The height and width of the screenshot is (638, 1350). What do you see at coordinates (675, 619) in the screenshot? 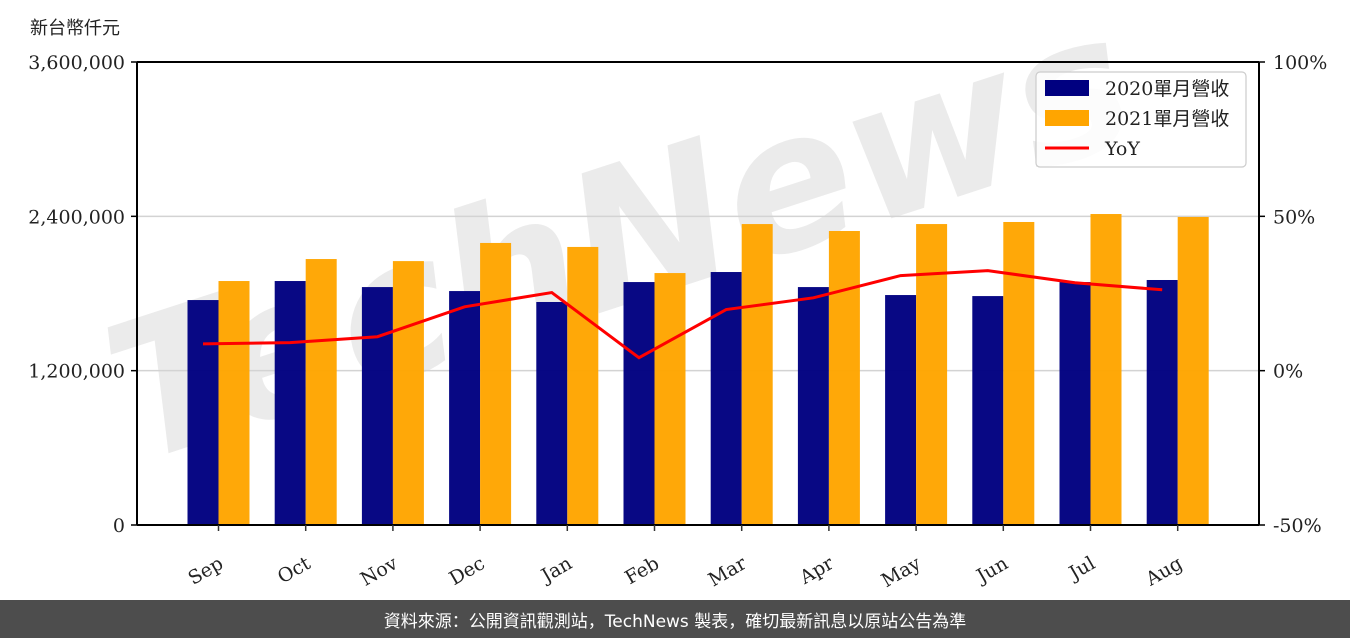
I see `source-footer: 資料來源：公開資訊觀測站，TechNews 製表，確切最新訊息以原站公告為準` at bounding box center [675, 619].